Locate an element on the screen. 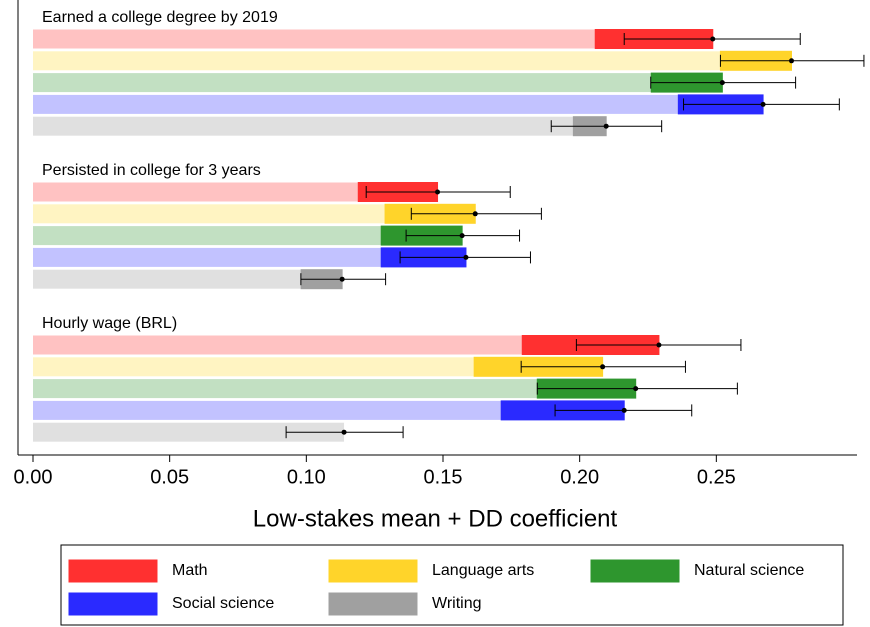 The width and height of the screenshot is (870, 627). legend-label: Social science is located at coordinates (223, 603).